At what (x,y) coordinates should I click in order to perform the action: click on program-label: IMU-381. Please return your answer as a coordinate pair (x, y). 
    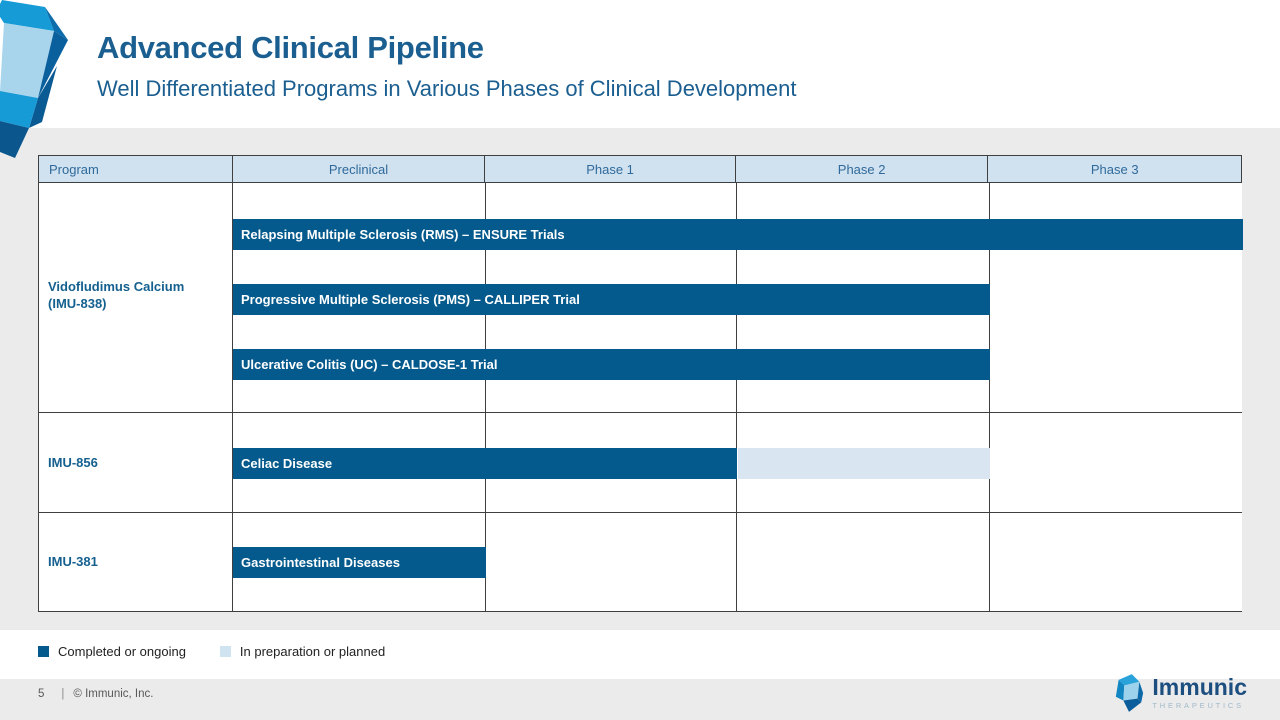
    Looking at the image, I should click on (73, 562).